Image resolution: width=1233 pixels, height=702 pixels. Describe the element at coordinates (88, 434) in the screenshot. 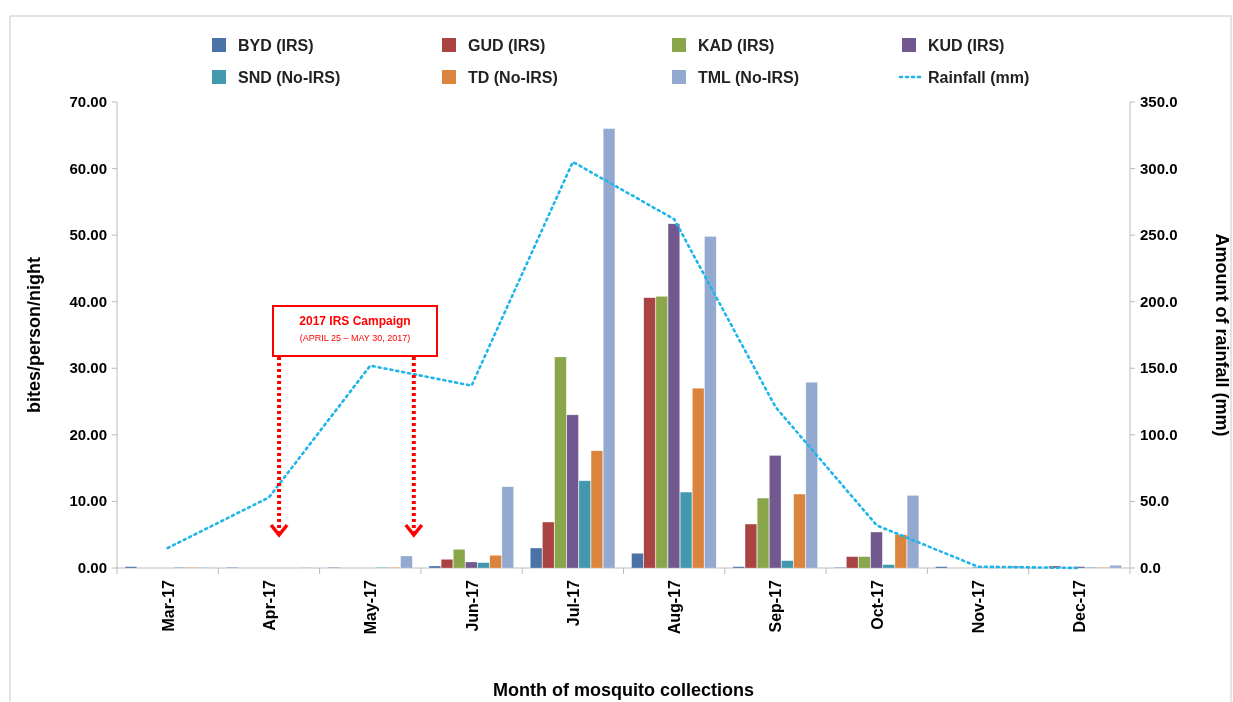

I see `y-tick-label: 20.00` at that location.